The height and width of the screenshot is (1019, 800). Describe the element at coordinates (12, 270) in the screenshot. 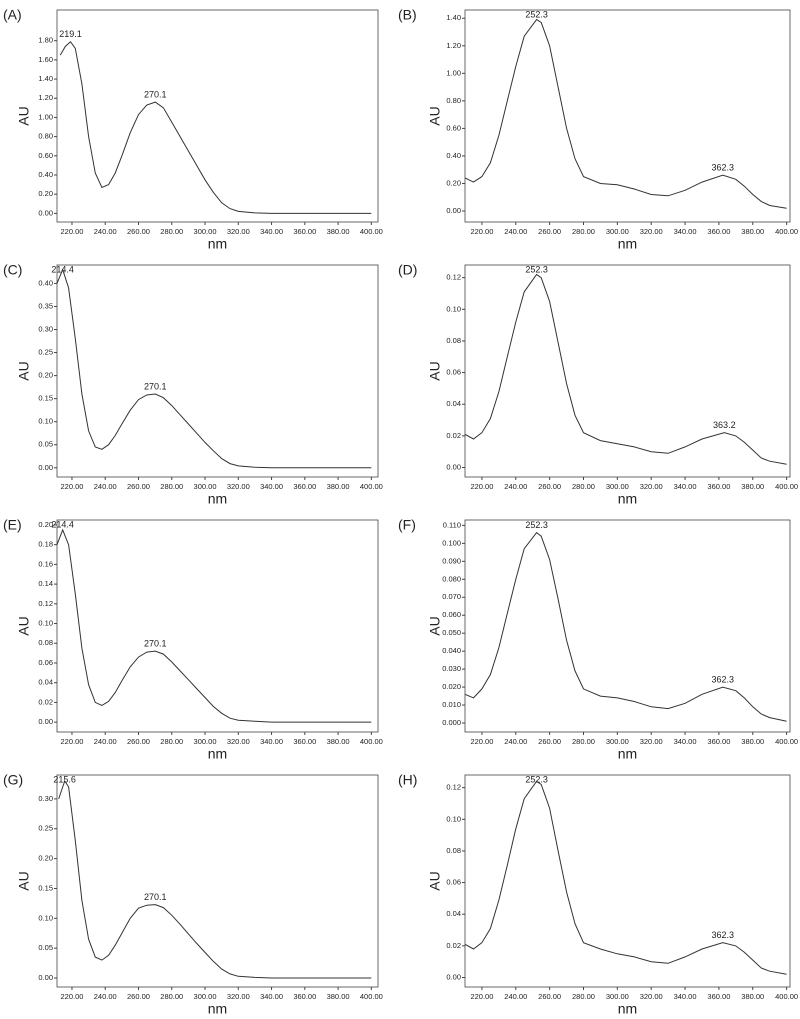

I see `panel-label: (C)` at that location.